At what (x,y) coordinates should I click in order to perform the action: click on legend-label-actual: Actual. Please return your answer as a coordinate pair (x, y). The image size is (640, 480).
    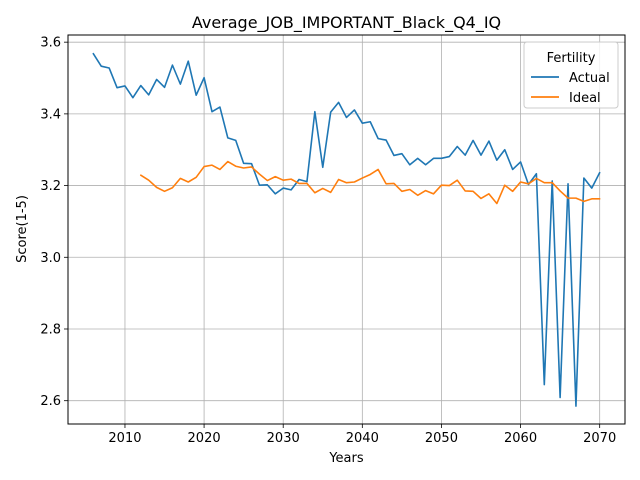
    Looking at the image, I should click on (589, 78).